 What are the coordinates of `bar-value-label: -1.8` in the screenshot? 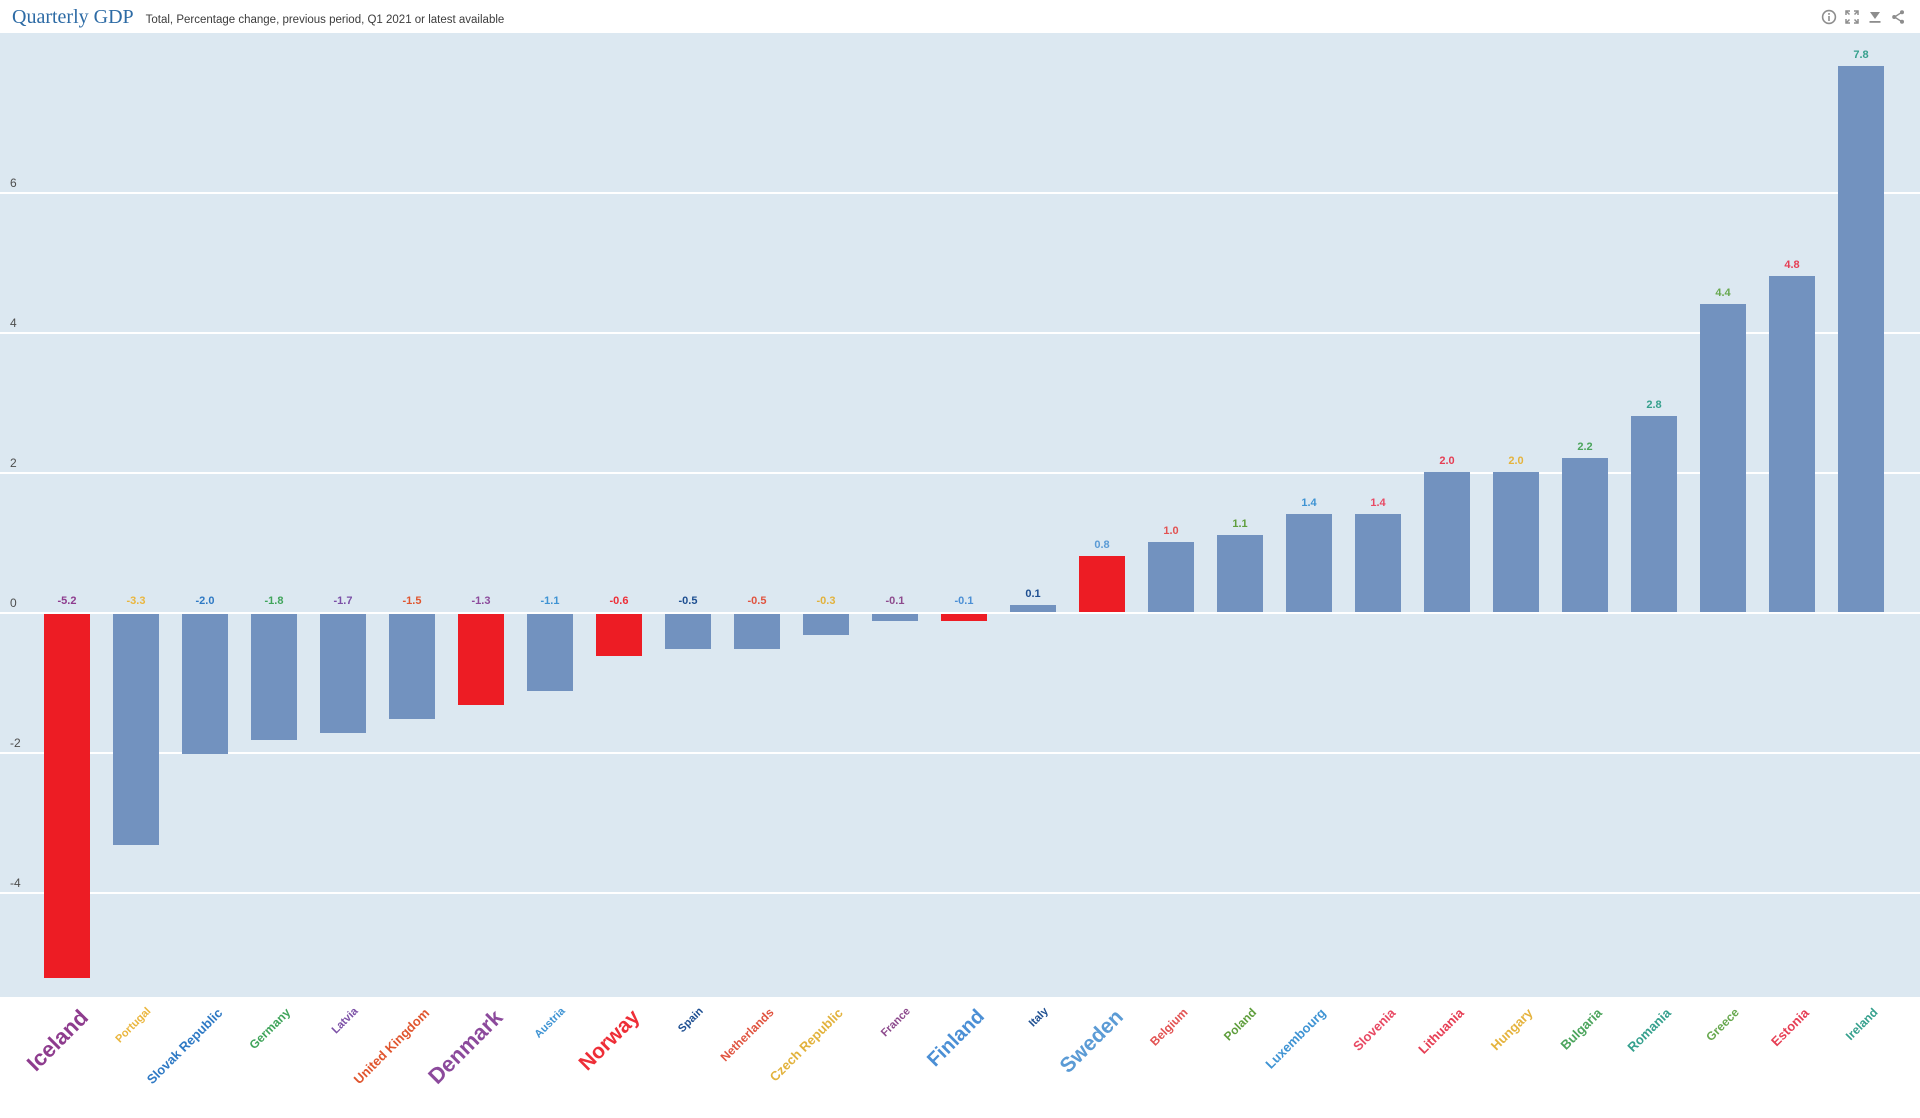 It's located at (274, 601).